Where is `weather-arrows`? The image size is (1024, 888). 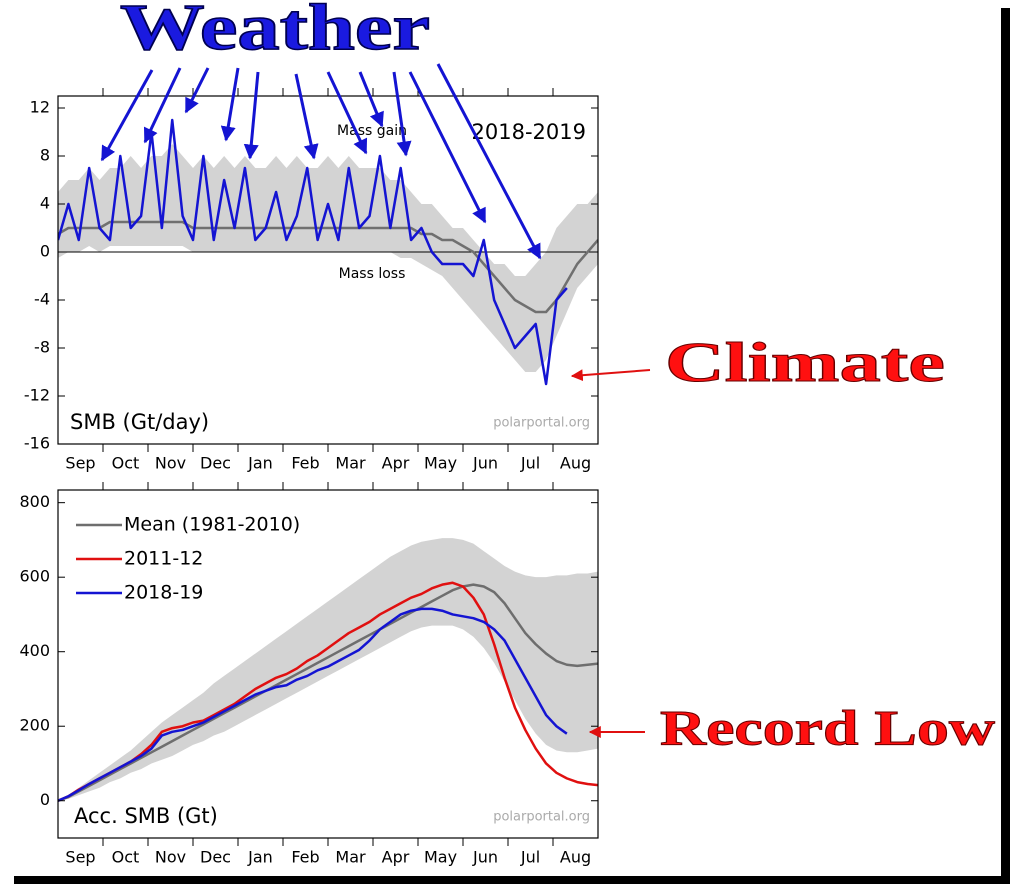 weather-arrows is located at coordinates (321, 161).